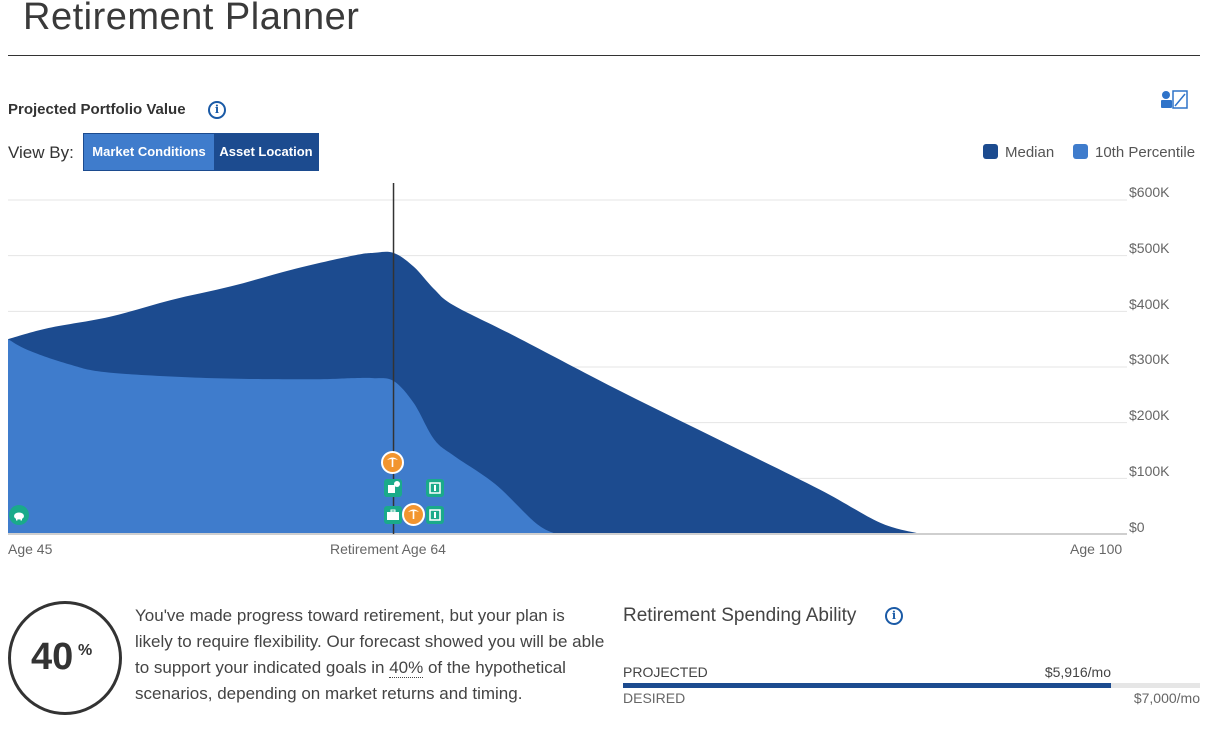 This screenshot has width=1227, height=733. I want to click on view-by-toggle: Market Conditions Asset Location, so click(201, 152).